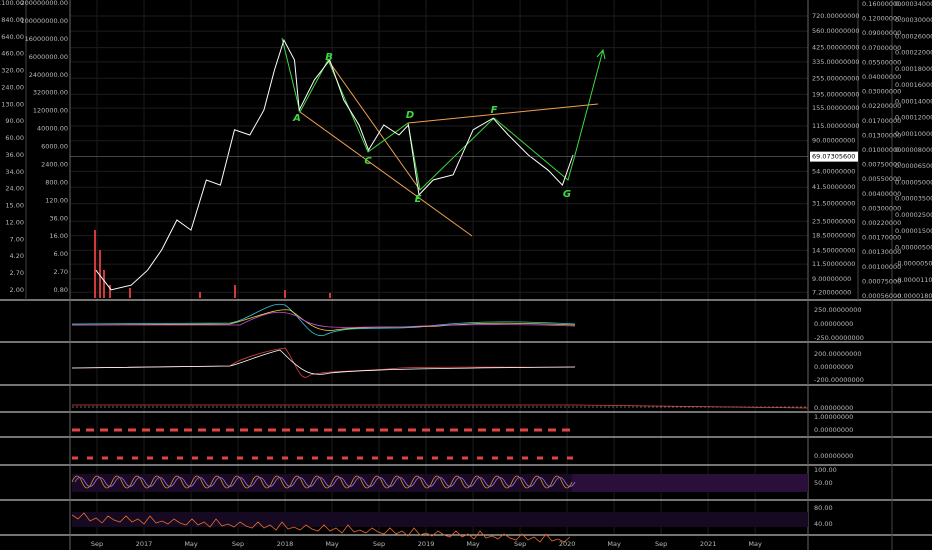  I want to click on y-tick-label: 41.50000000, so click(833, 187).